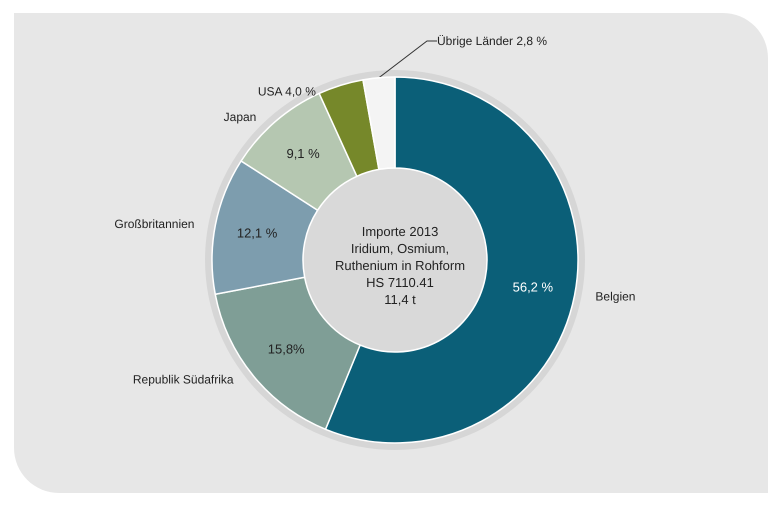 This screenshot has height=508, width=774. I want to click on data-label: 56,2 %, so click(533, 287).